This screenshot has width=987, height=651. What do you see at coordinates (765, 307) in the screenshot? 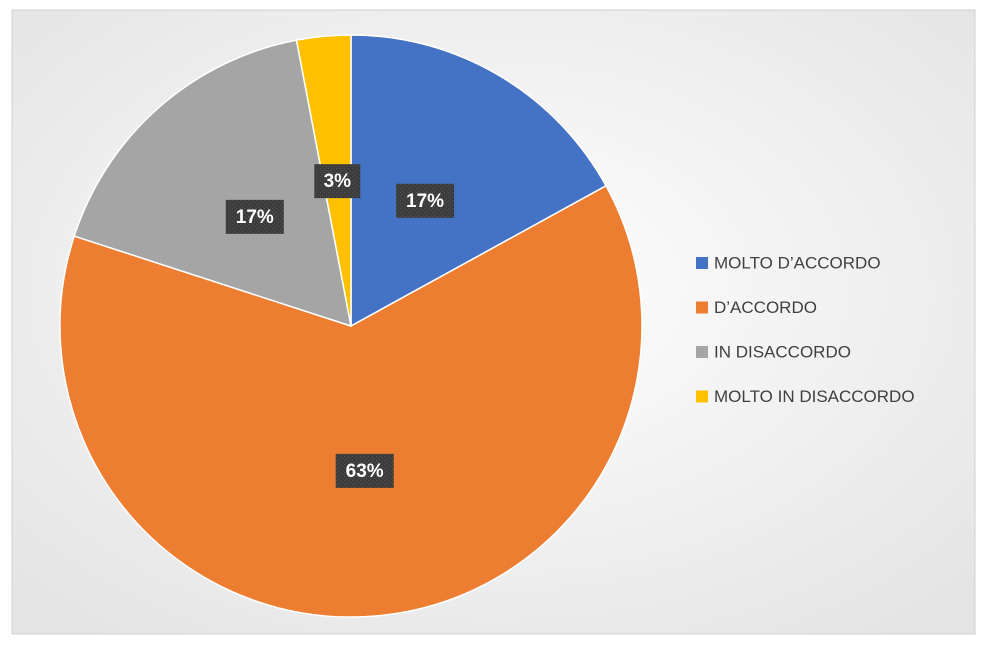
I see `legend-label: D’ACCORDO` at bounding box center [765, 307].